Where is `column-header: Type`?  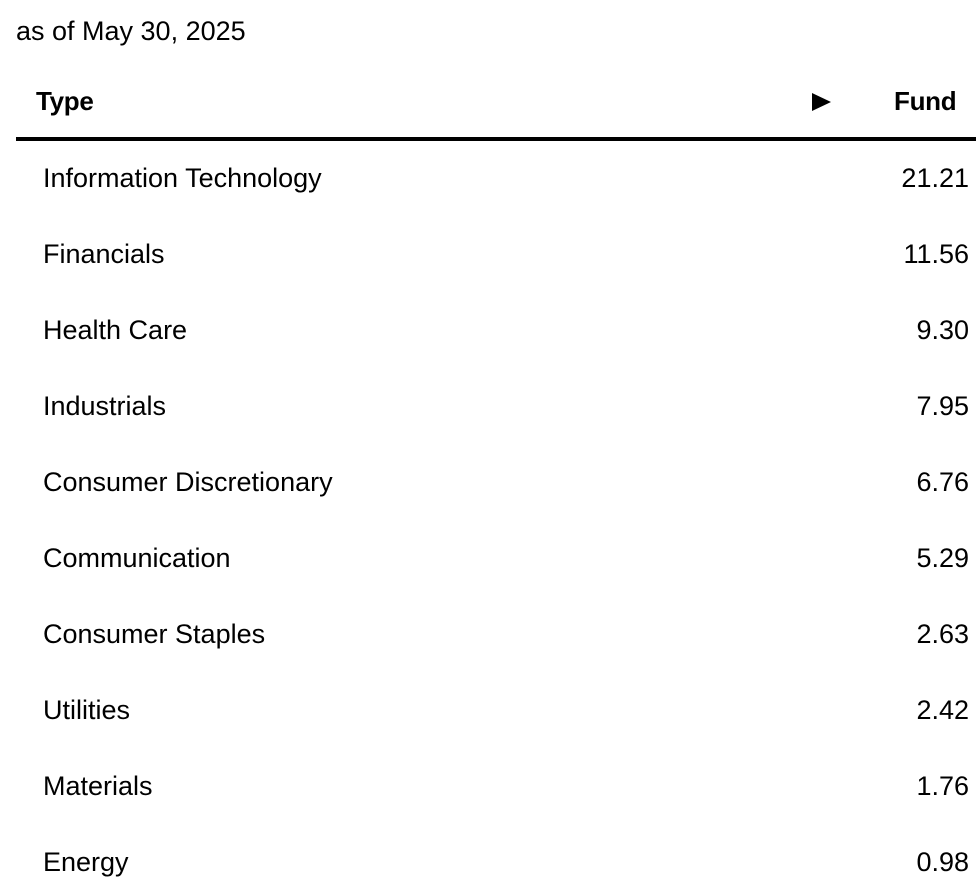
column-header: Type is located at coordinates (65, 101).